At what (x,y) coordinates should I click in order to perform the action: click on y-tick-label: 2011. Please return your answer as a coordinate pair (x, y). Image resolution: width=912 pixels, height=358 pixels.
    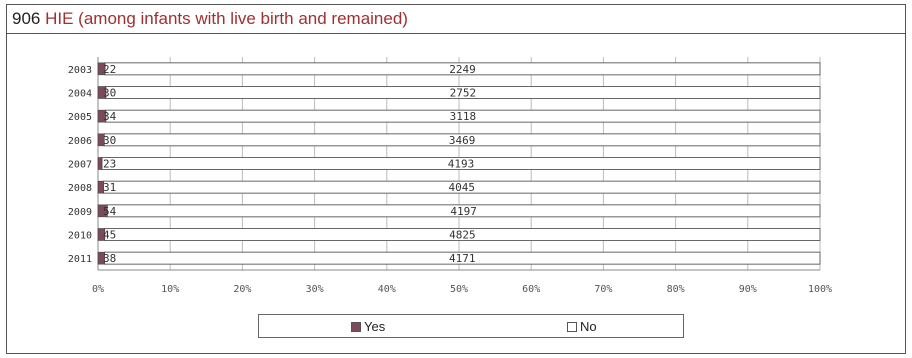
    Looking at the image, I should click on (80, 259).